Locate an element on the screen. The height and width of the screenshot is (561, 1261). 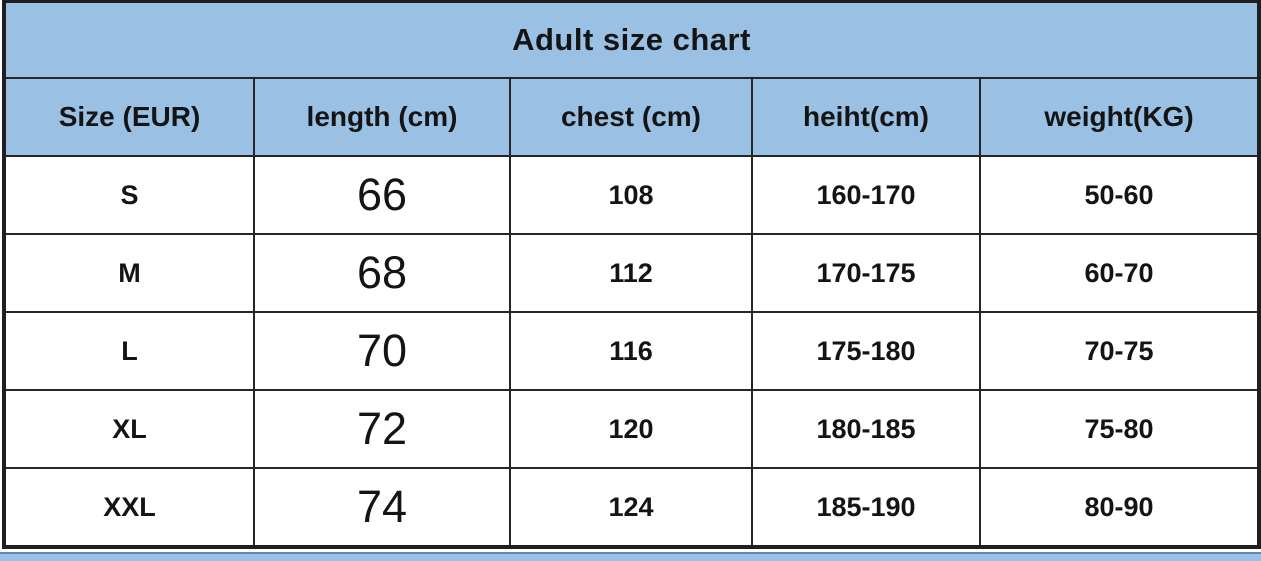
table-cell: M is located at coordinates (129, 273).